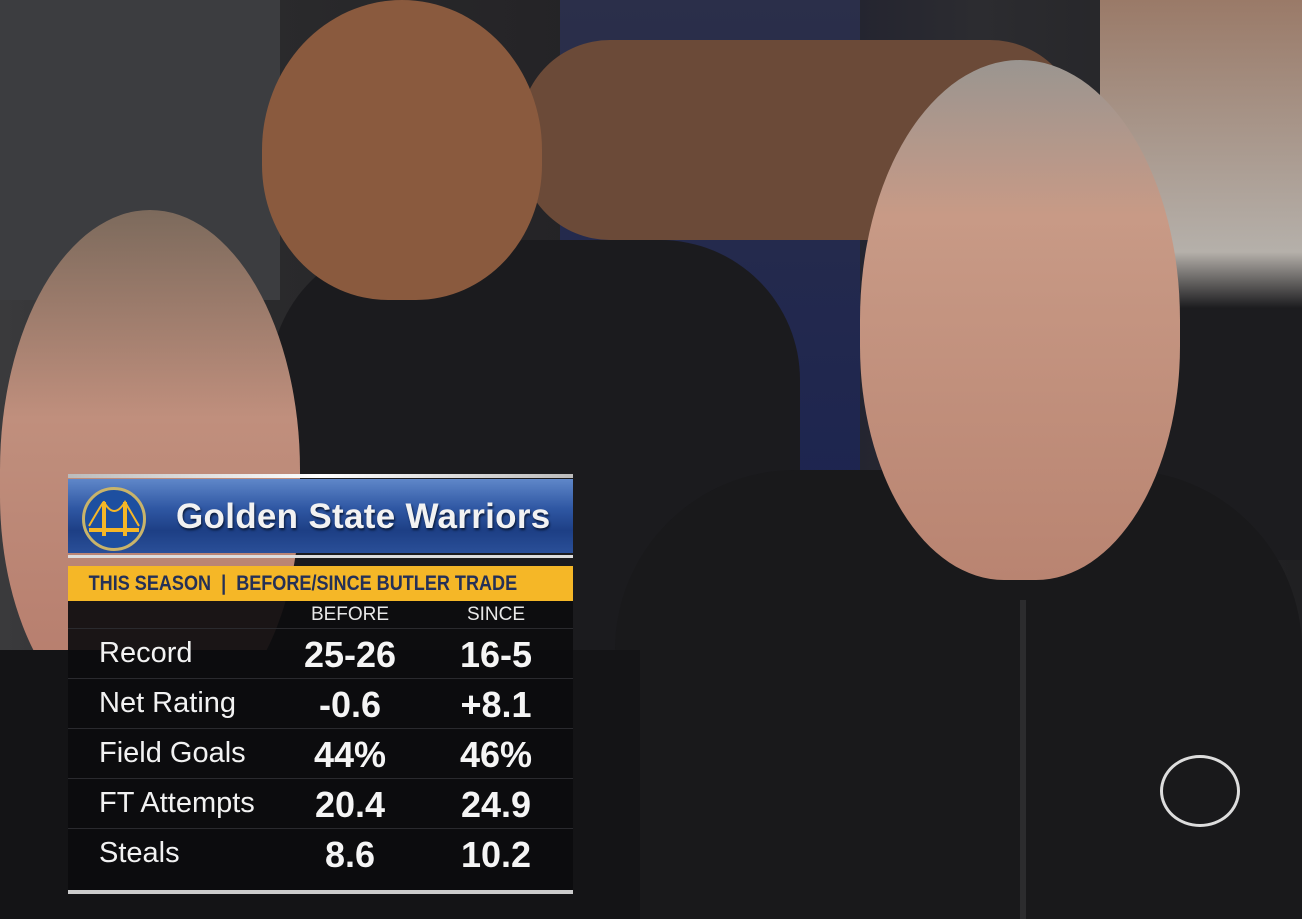  I want to click on column-header-before: BEFORE, so click(350, 614).